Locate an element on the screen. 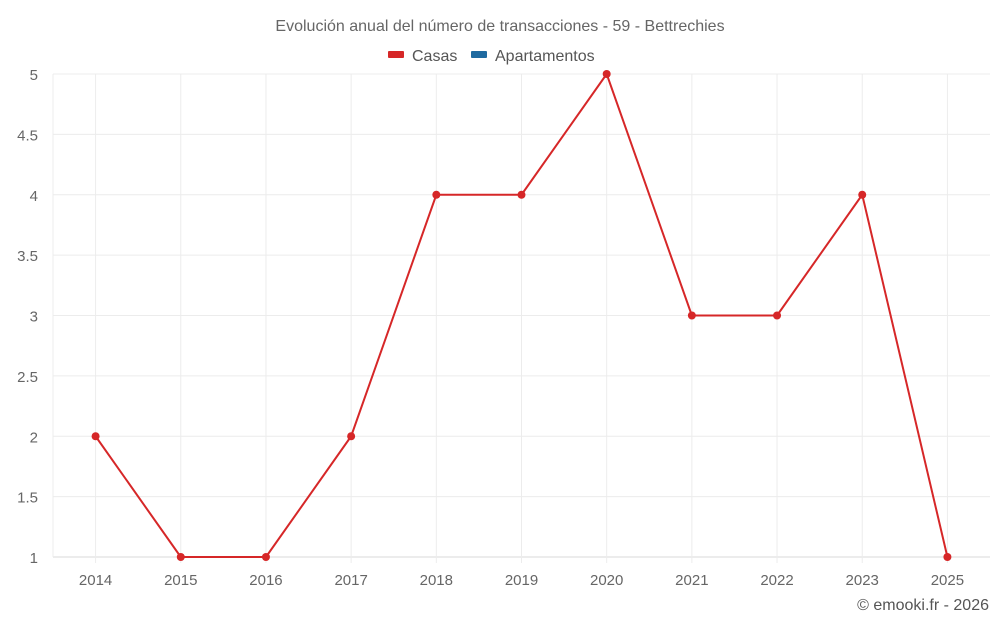  x-tick-label: 2019 is located at coordinates (521, 580).